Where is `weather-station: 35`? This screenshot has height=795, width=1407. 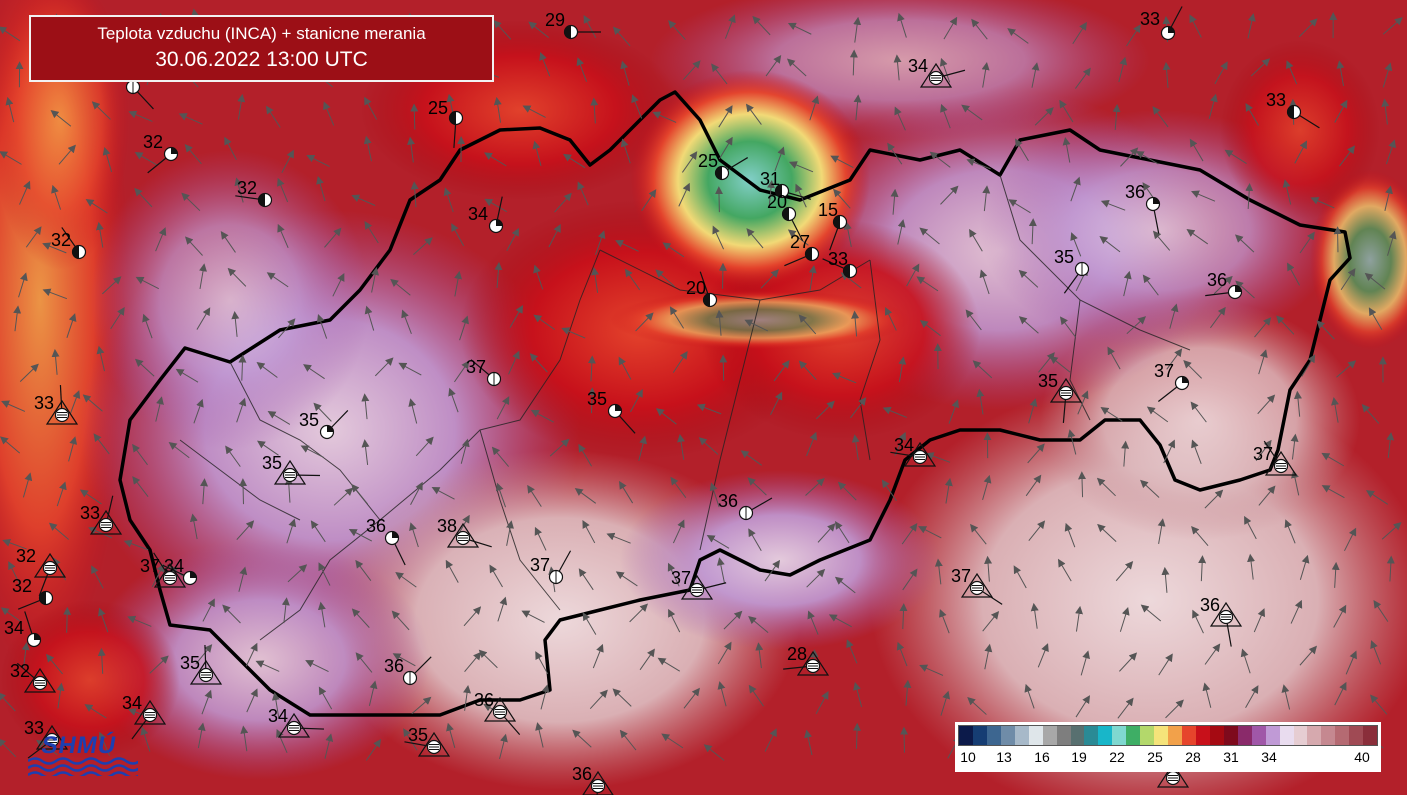
weather-station: 35 is located at coordinates (291, 469).